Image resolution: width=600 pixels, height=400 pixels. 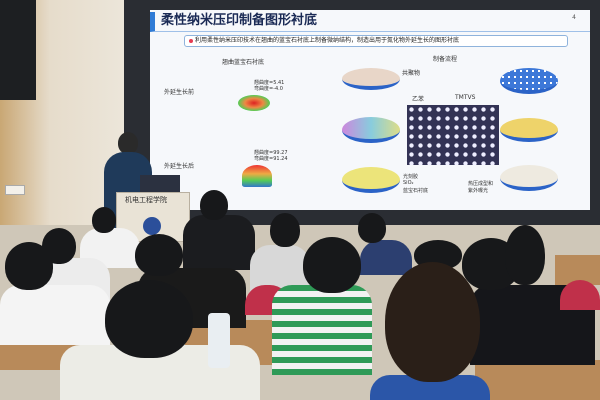 I want to click on warp-map-before, so click(x=254, y=103).